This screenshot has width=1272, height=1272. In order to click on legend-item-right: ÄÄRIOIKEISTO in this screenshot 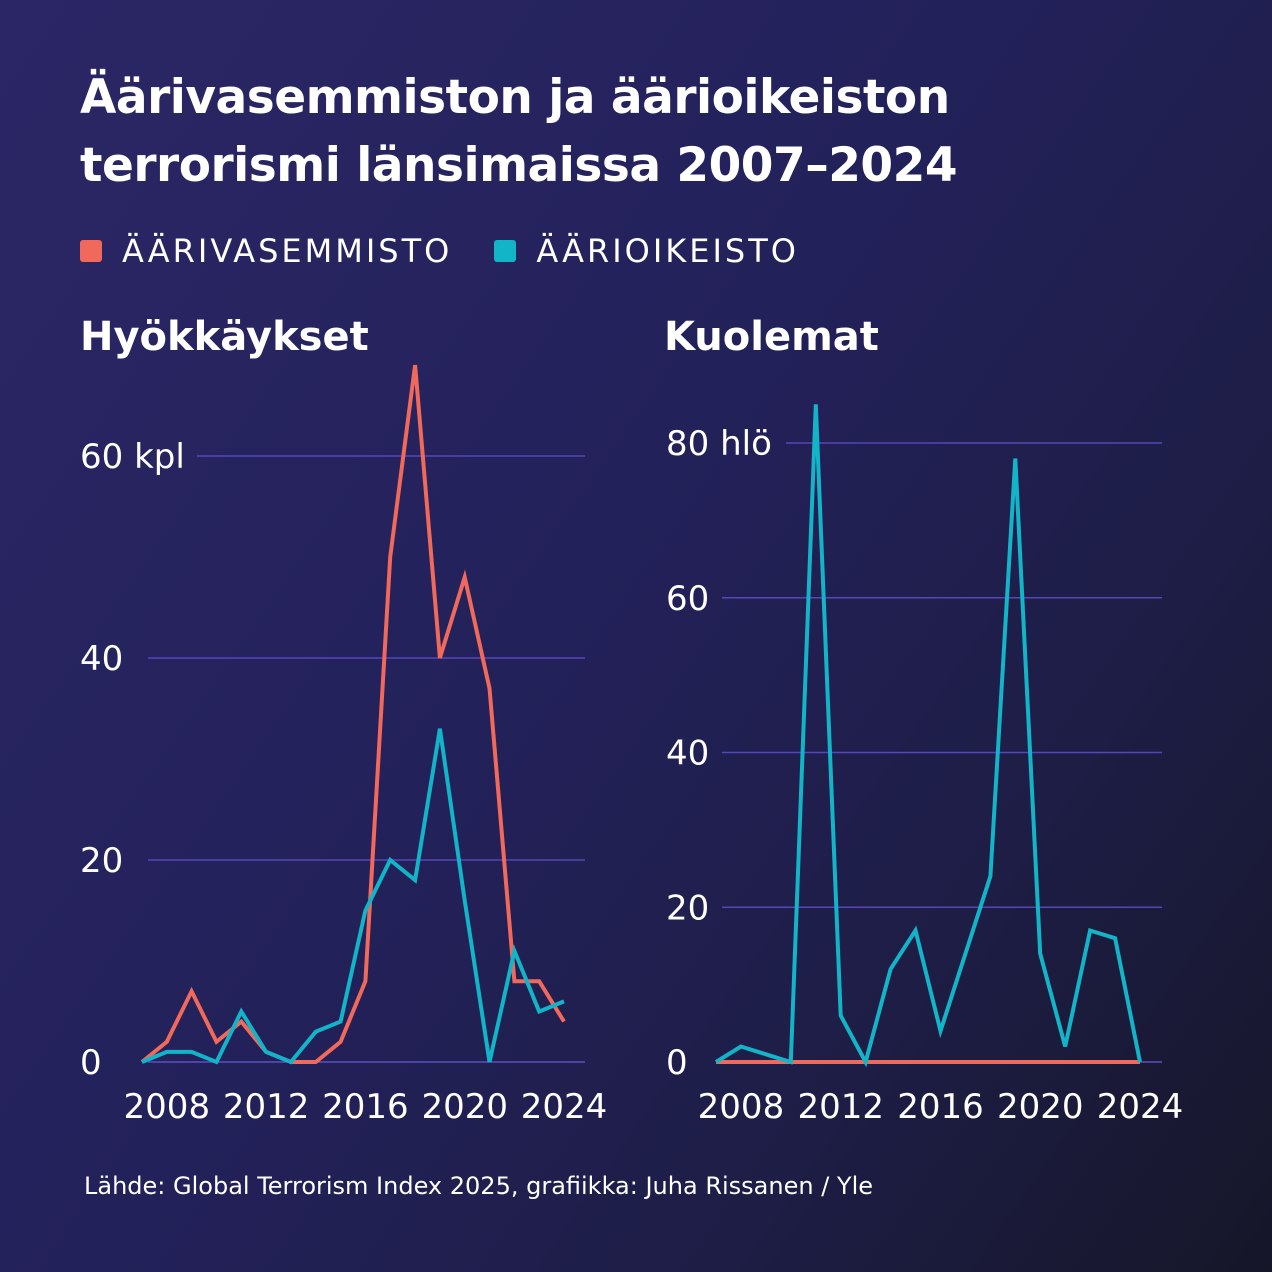, I will do `click(646, 251)`.